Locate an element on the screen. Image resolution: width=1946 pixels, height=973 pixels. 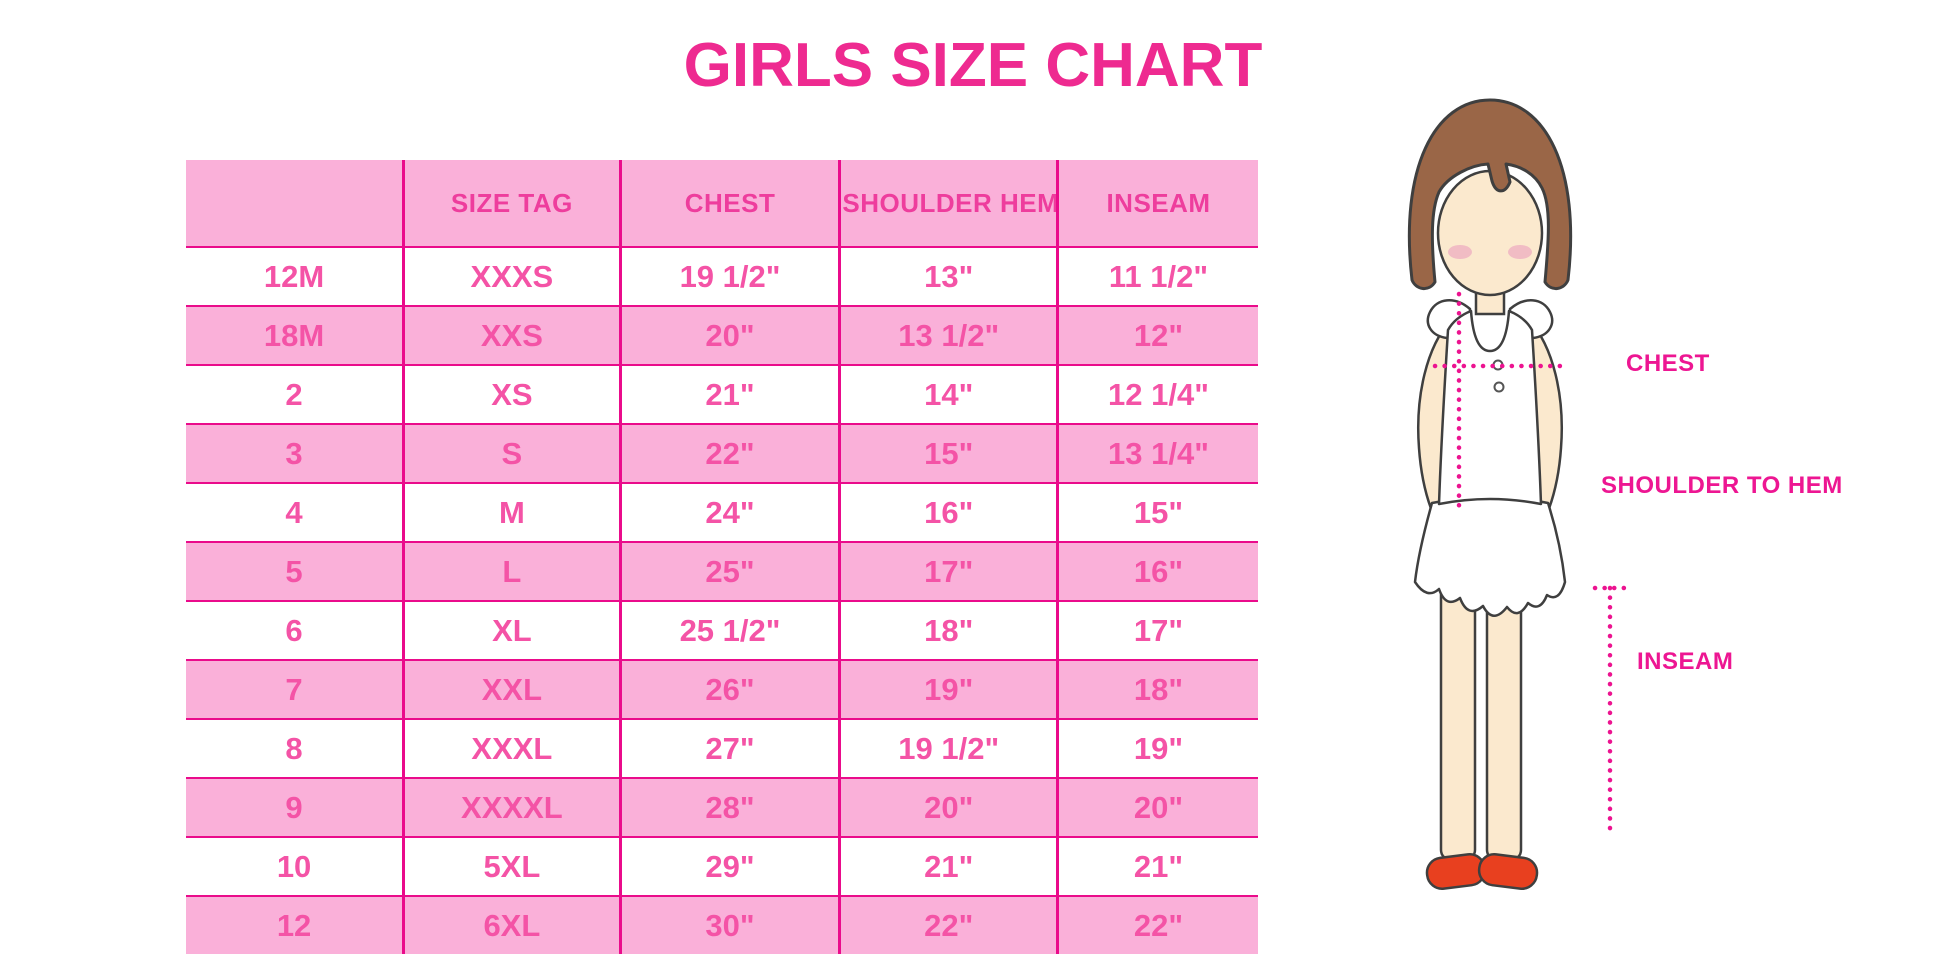
table-row: 8 XXXL 27" 19 1/2" 19" is located at coordinates (722, 748).